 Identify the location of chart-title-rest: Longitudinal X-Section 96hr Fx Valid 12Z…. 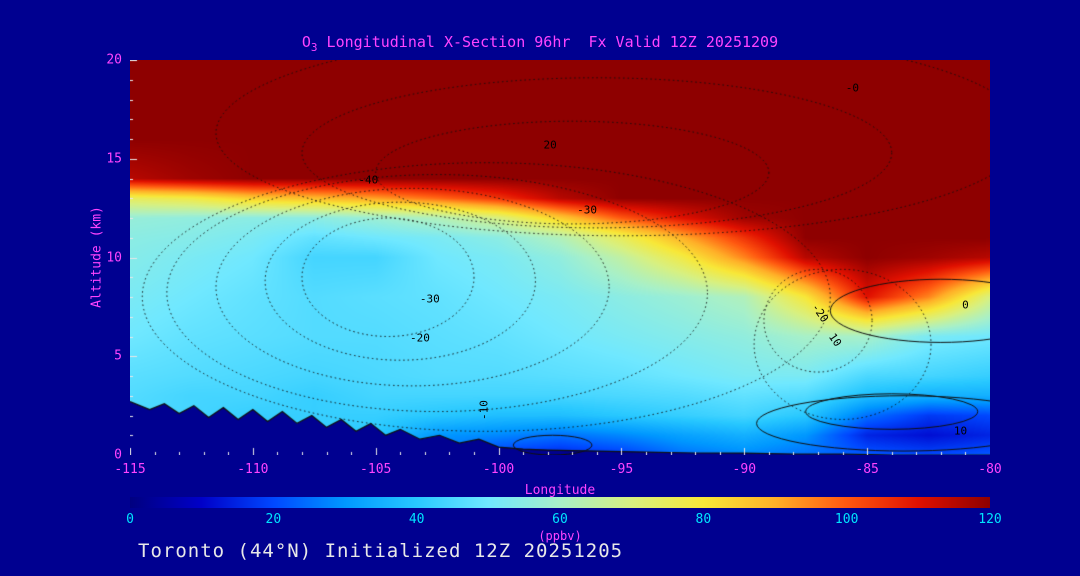
(548, 42).